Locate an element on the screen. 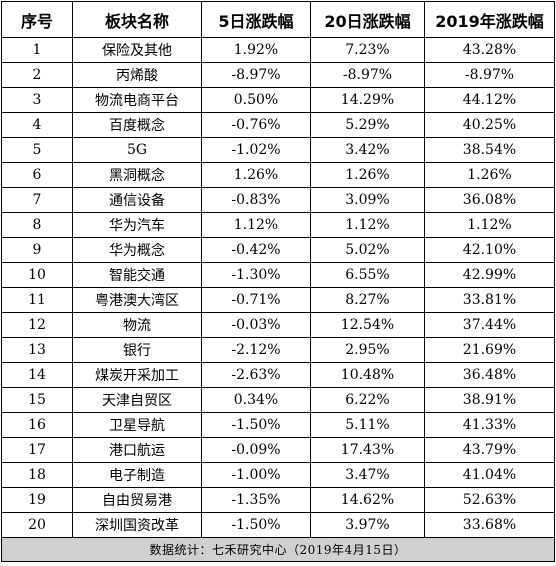 Image resolution: width=556 pixels, height=566 pixels. header-5day-change: 5日涨跌幅 is located at coordinates (256, 19).